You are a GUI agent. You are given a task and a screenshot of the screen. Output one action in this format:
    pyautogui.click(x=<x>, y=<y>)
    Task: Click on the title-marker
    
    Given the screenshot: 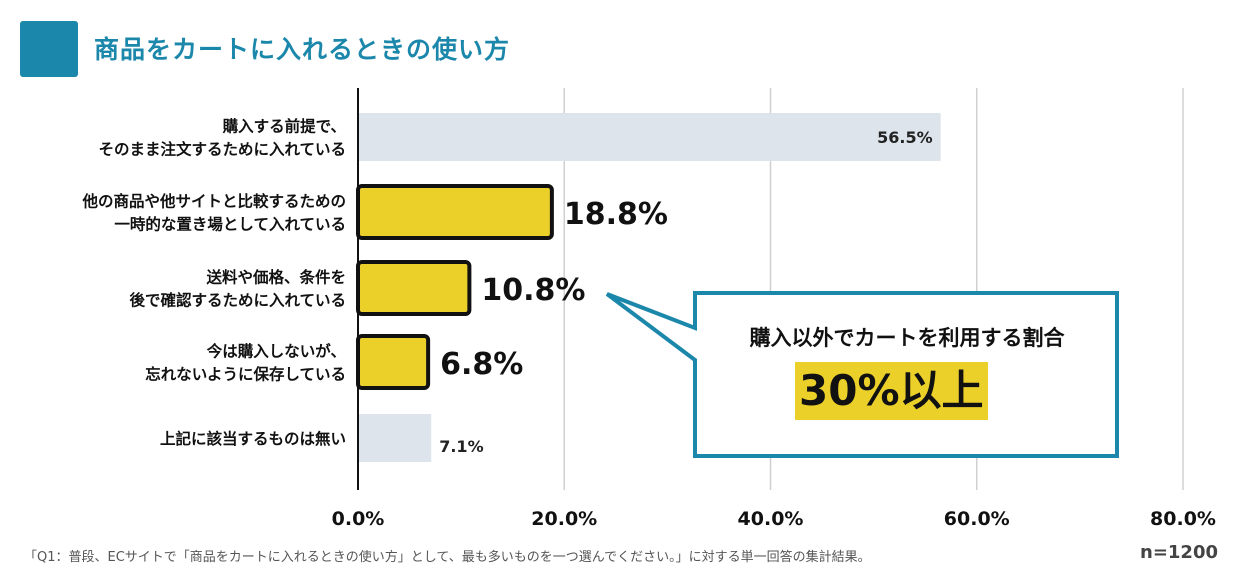 What is the action you would take?
    pyautogui.click(x=49, y=49)
    